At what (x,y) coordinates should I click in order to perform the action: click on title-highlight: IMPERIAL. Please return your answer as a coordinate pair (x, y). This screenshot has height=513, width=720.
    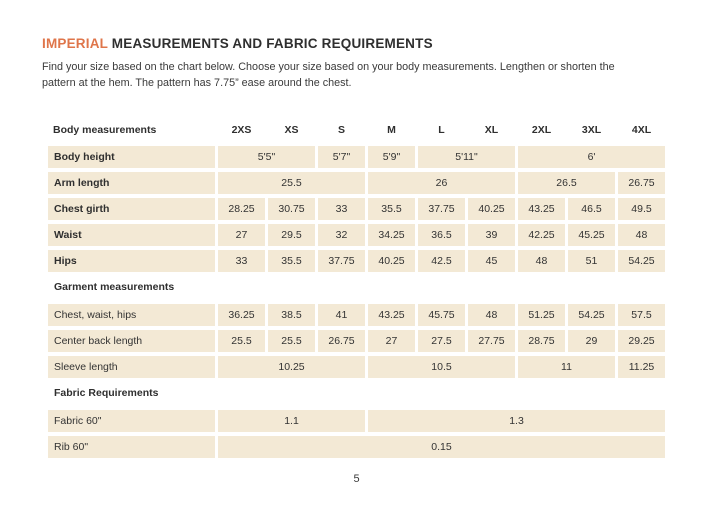
    Looking at the image, I should click on (75, 43).